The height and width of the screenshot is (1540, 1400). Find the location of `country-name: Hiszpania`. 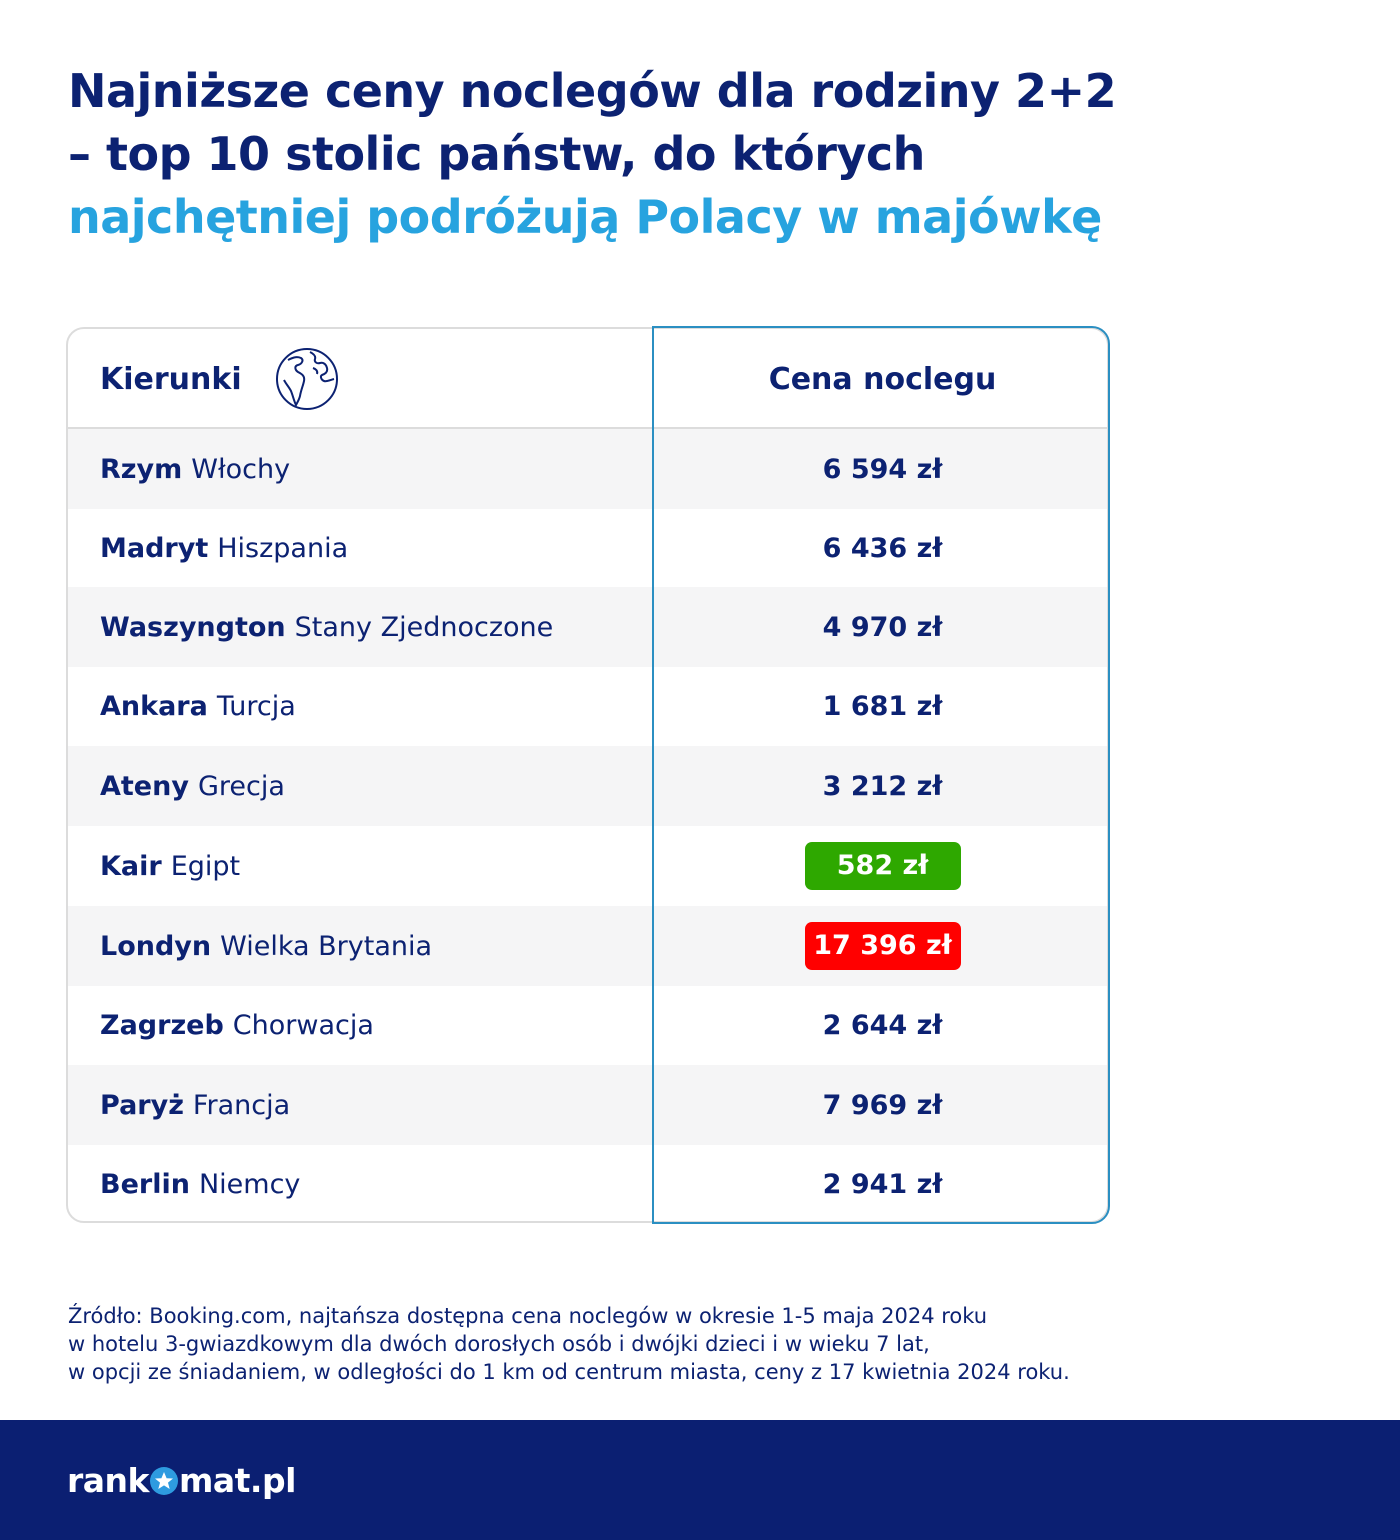

country-name: Hiszpania is located at coordinates (283, 548).